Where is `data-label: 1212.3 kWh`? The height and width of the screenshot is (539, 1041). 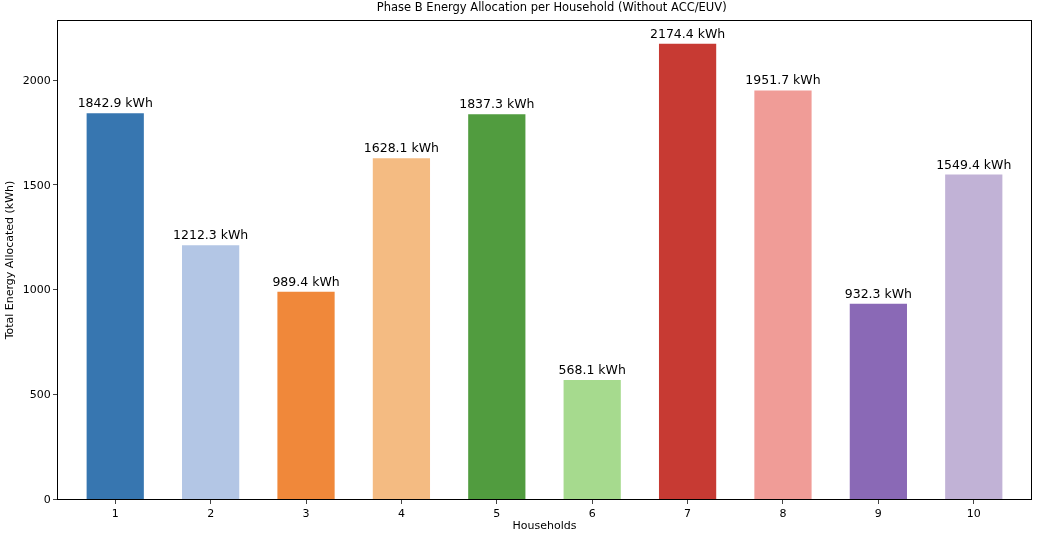 data-label: 1212.3 kWh is located at coordinates (211, 235).